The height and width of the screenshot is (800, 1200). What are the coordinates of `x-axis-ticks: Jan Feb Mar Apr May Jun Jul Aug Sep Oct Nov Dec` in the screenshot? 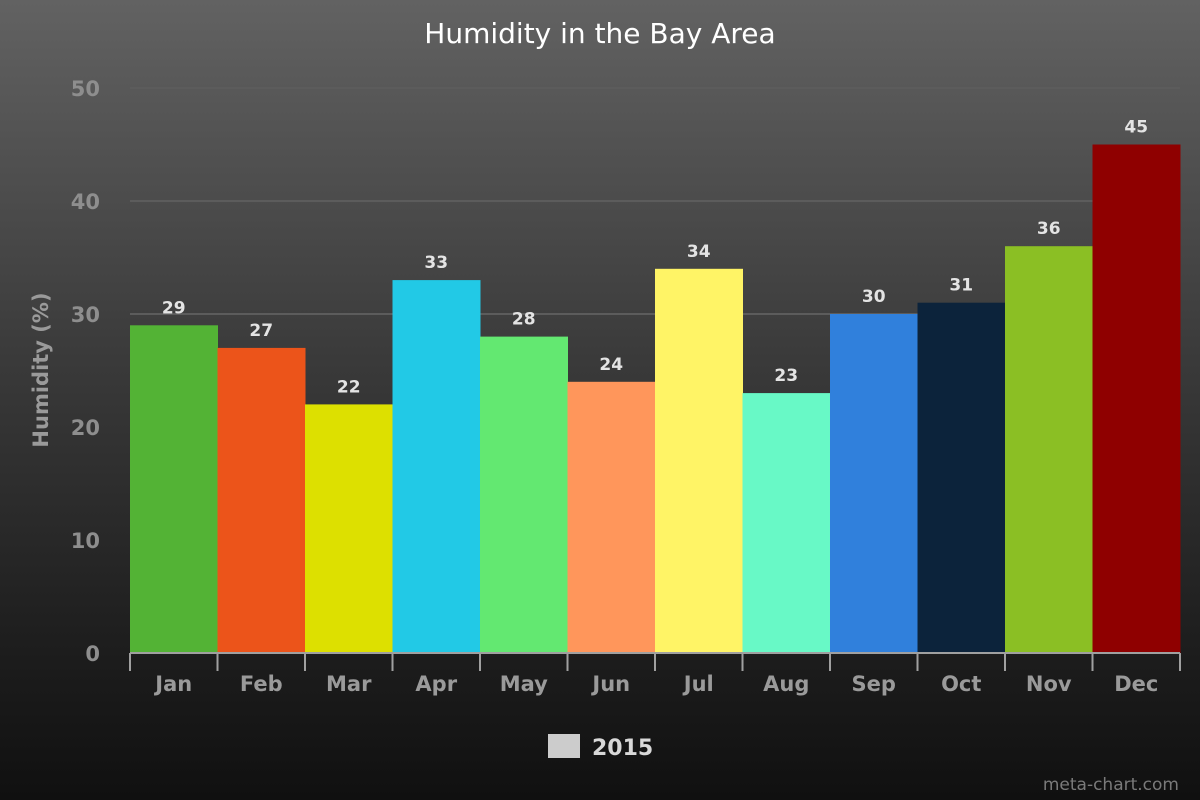 It's located at (655, 684).